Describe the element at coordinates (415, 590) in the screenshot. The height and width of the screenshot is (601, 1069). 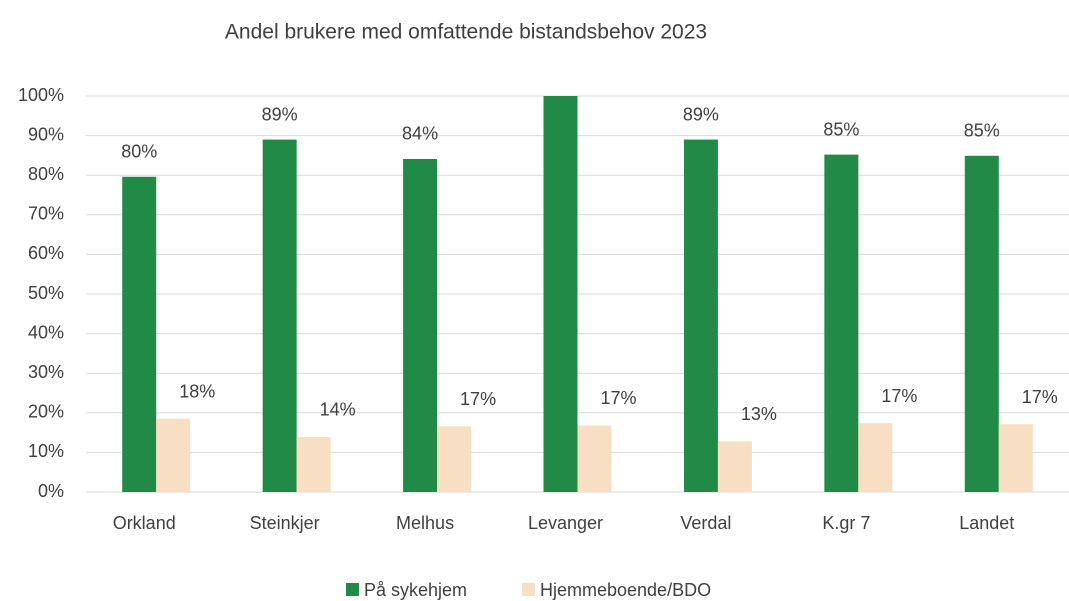
I see `legend-label: På sykehjem` at that location.